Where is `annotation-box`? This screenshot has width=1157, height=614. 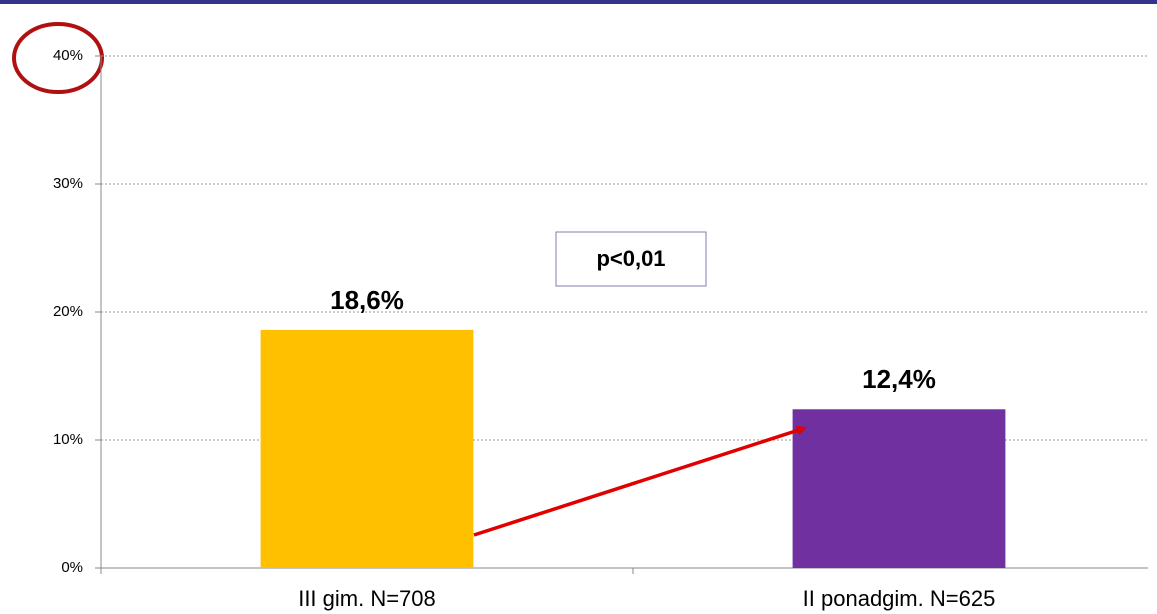 annotation-box is located at coordinates (631, 259).